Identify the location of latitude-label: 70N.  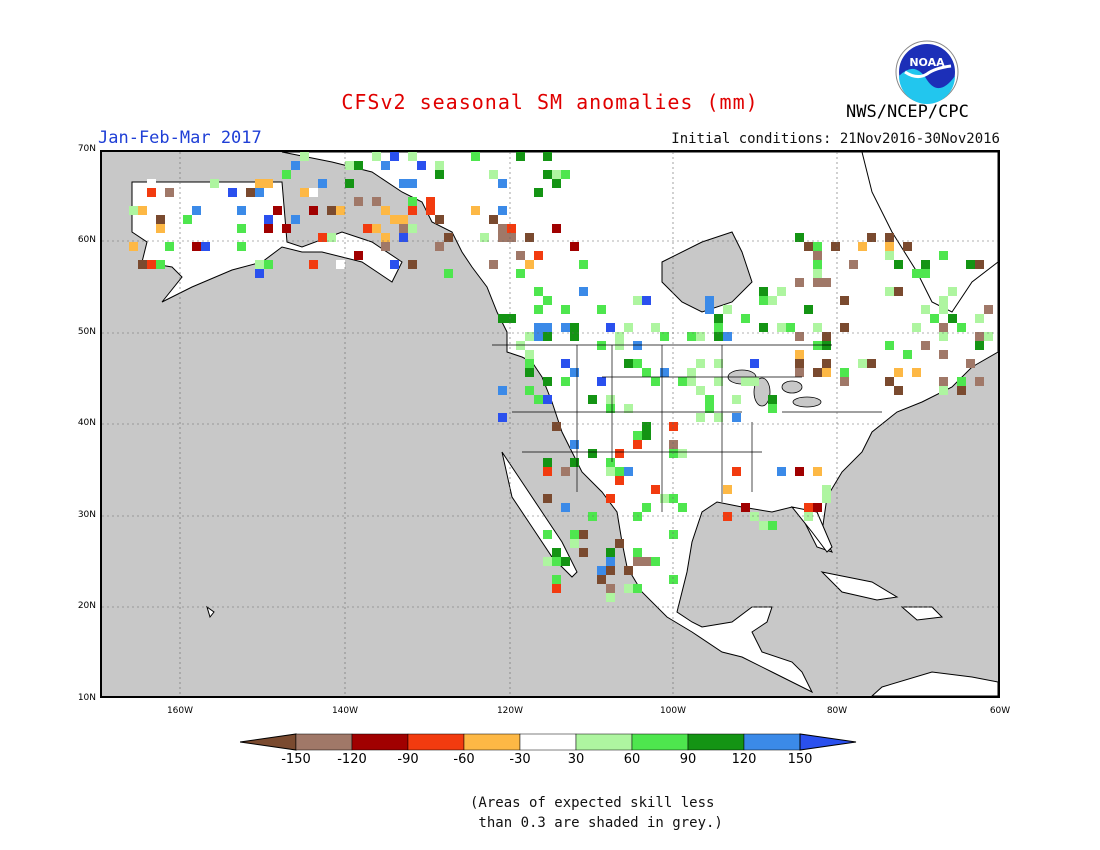
(86, 149).